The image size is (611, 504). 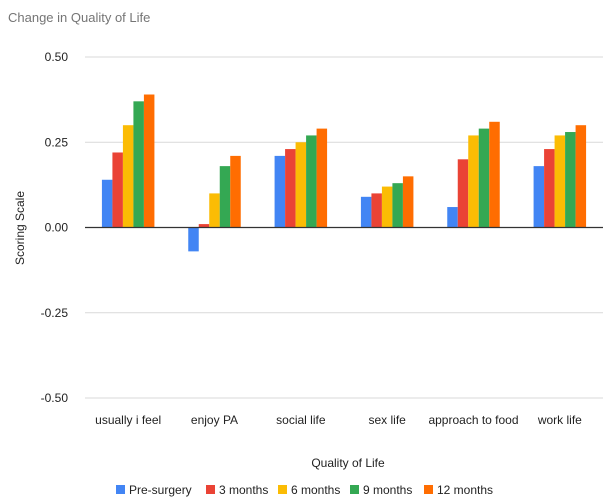 What do you see at coordinates (387, 420) in the screenshot?
I see `x-tick-label: sex life` at bounding box center [387, 420].